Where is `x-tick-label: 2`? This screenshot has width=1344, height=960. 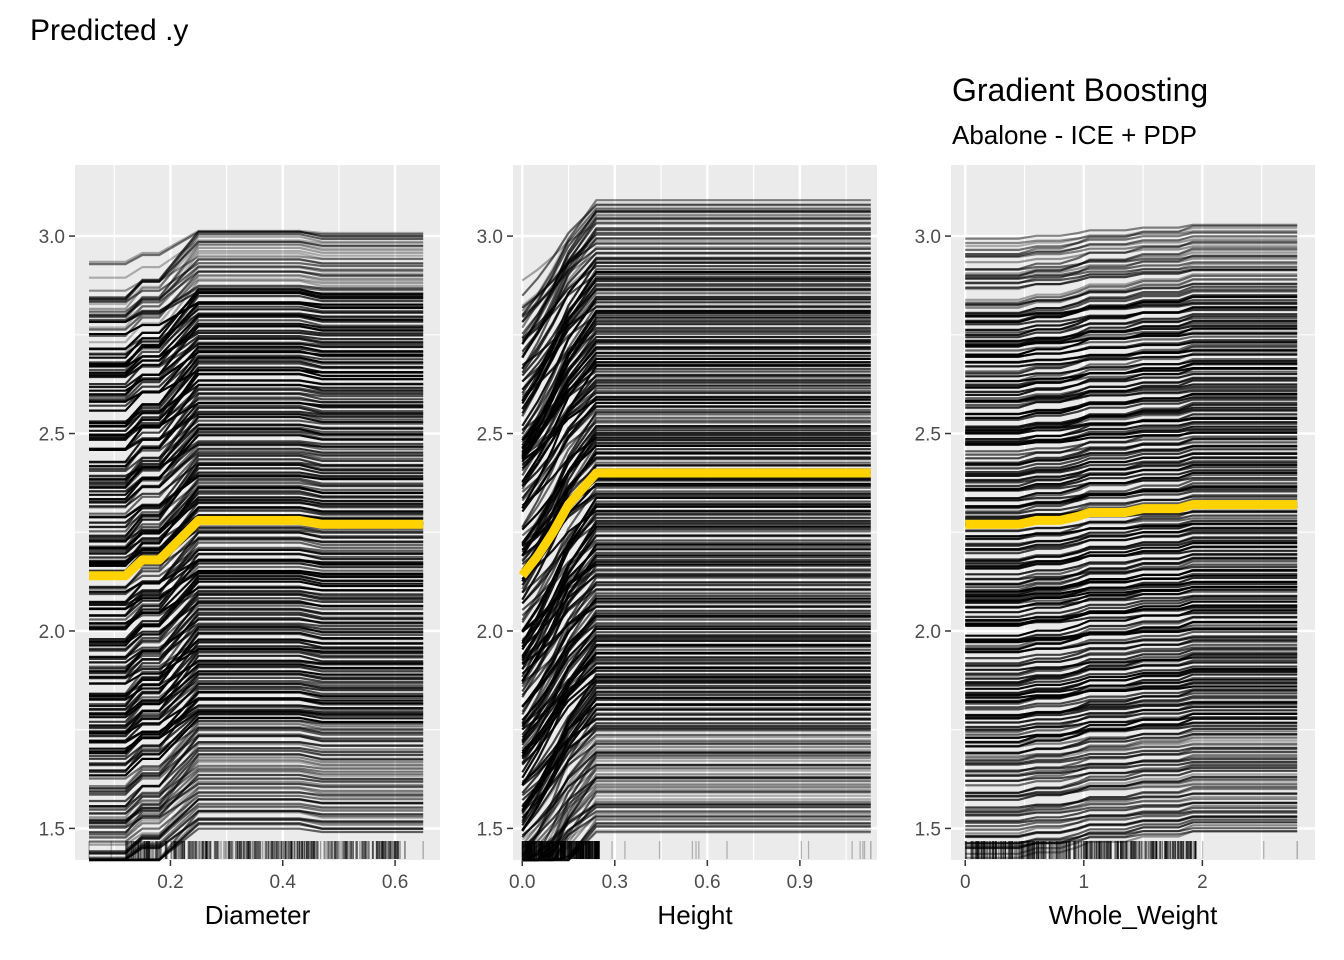 x-tick-label: 2 is located at coordinates (1202, 882).